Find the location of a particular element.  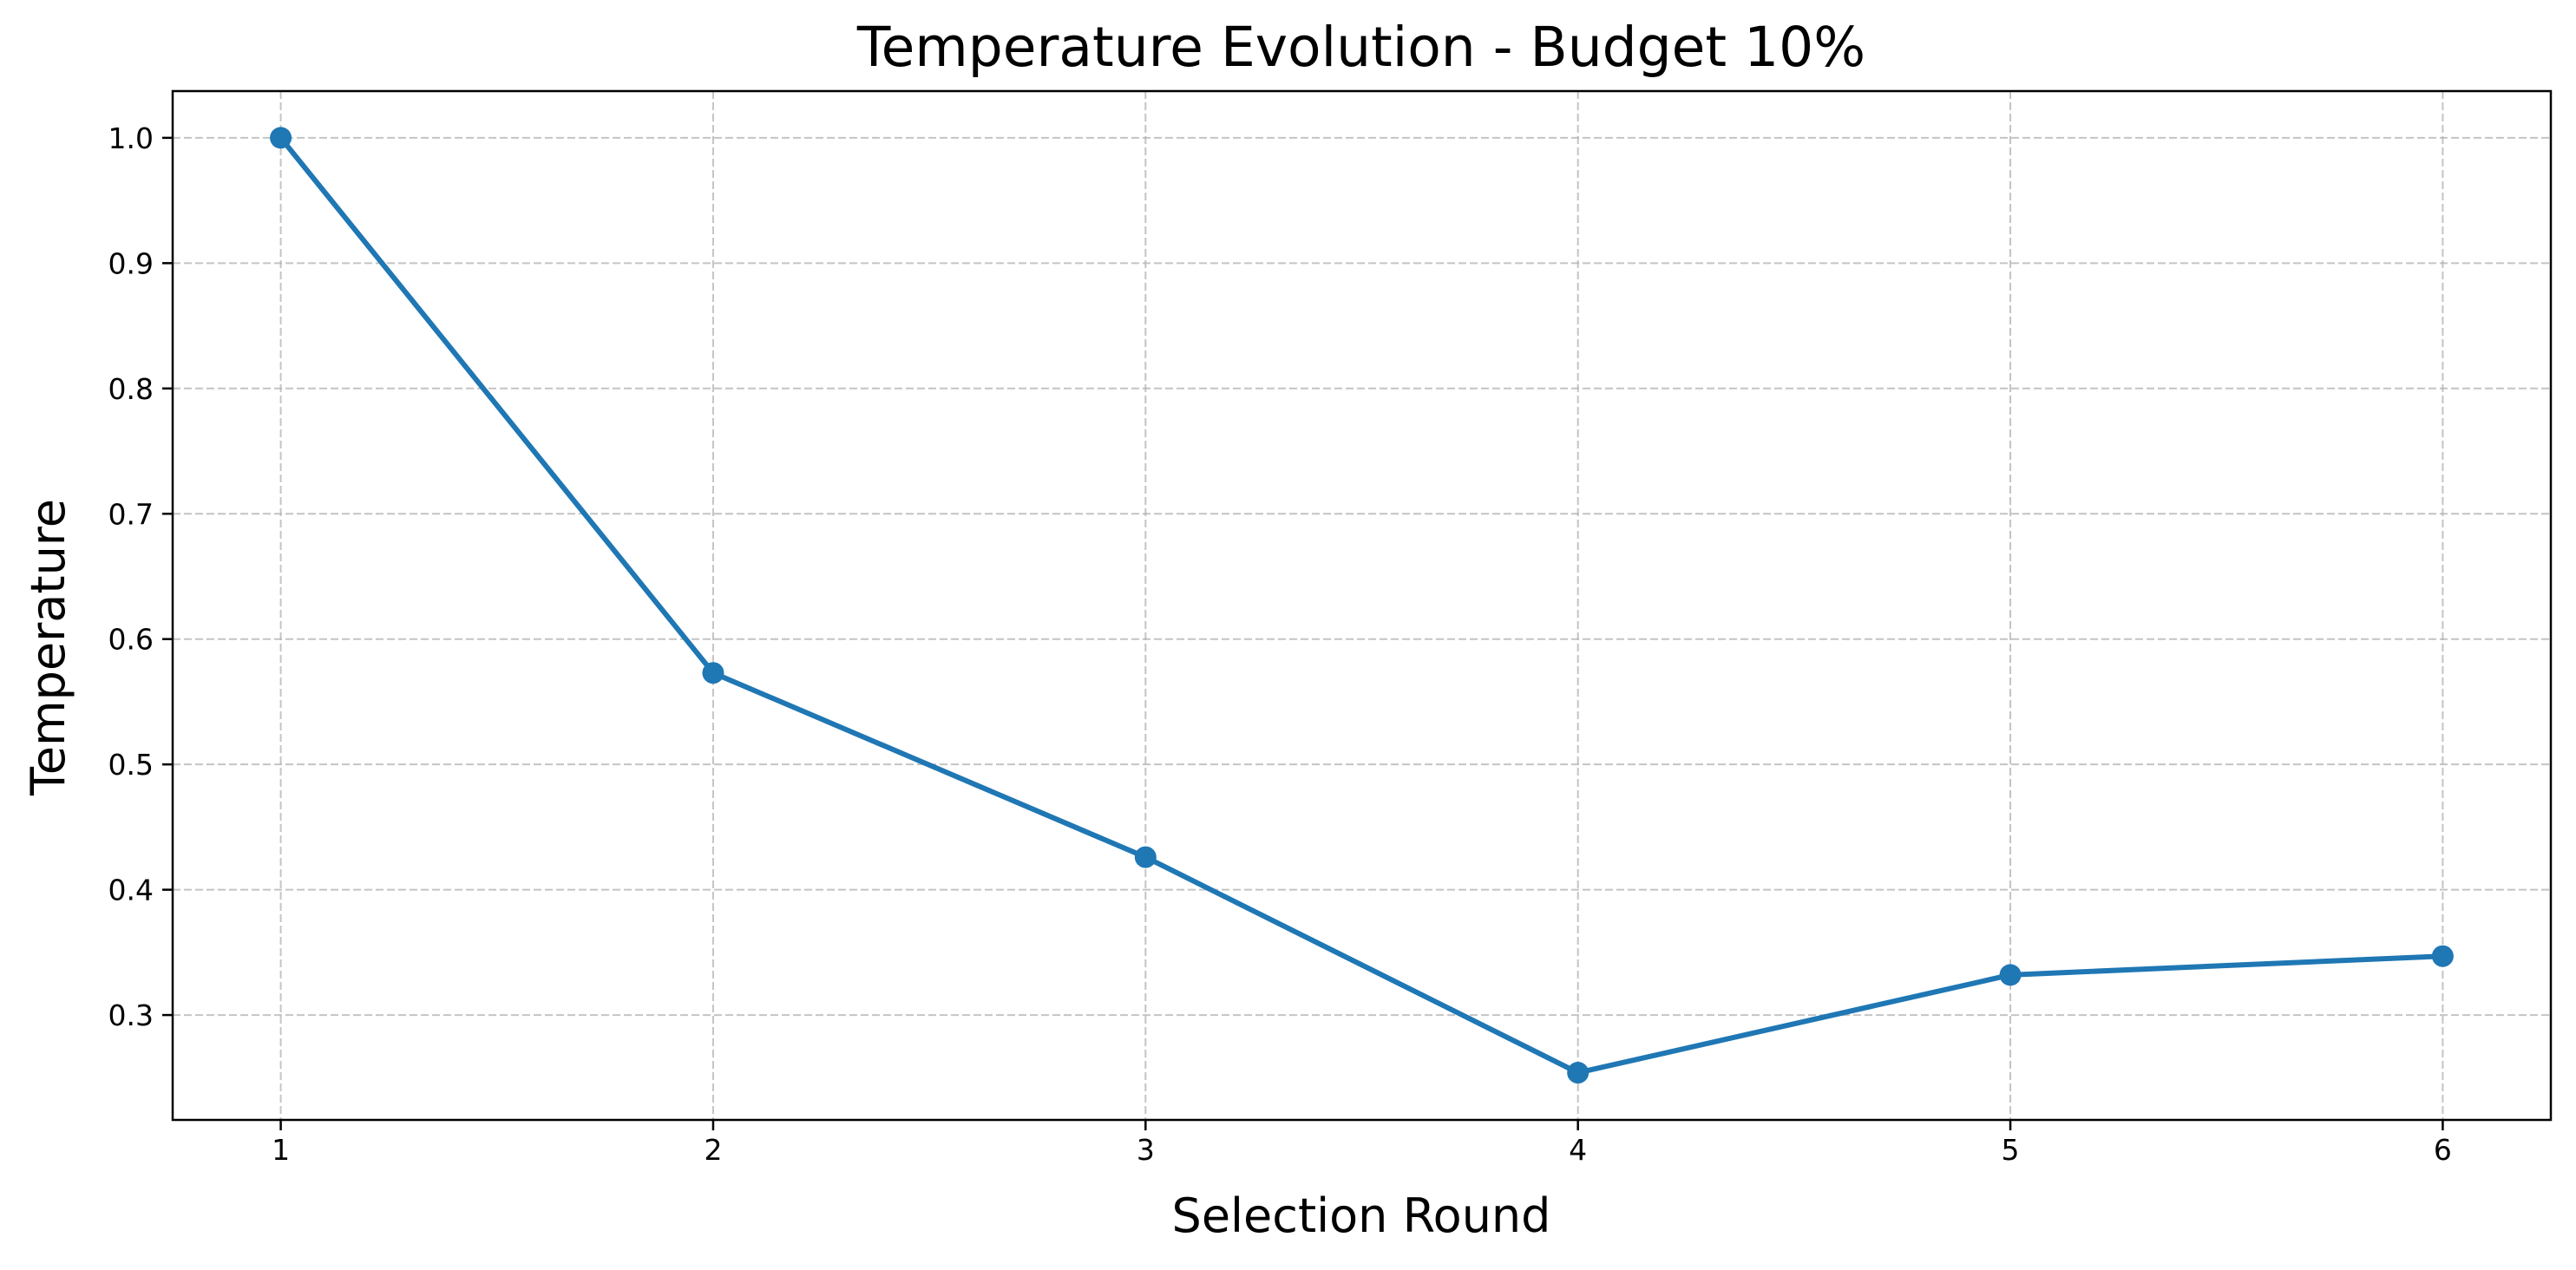

x-tick-label: 1 is located at coordinates (281, 1150).